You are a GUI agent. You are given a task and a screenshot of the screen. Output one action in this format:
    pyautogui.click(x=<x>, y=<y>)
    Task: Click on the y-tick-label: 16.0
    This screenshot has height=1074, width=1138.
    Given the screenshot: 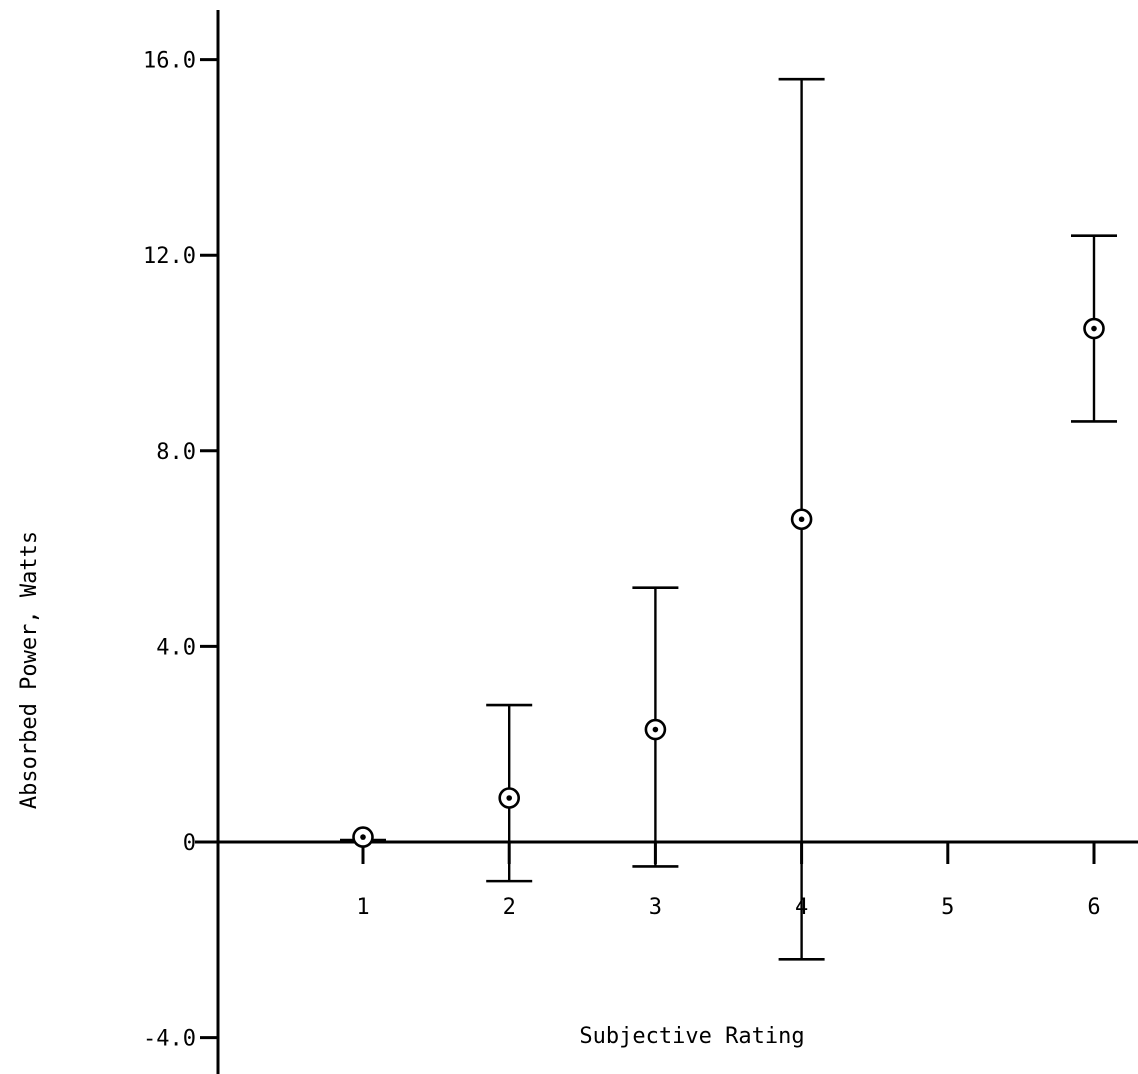 What is the action you would take?
    pyautogui.click(x=169, y=61)
    